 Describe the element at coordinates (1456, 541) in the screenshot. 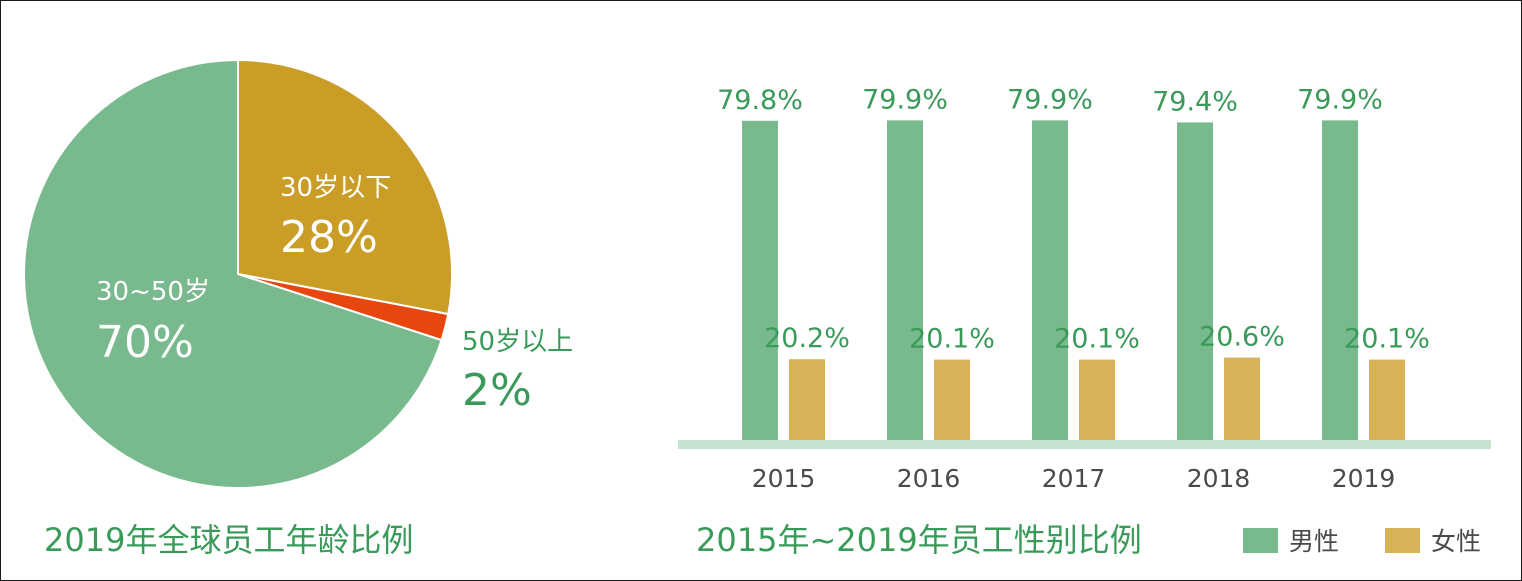

I see `legend-label-female: 女性` at that location.